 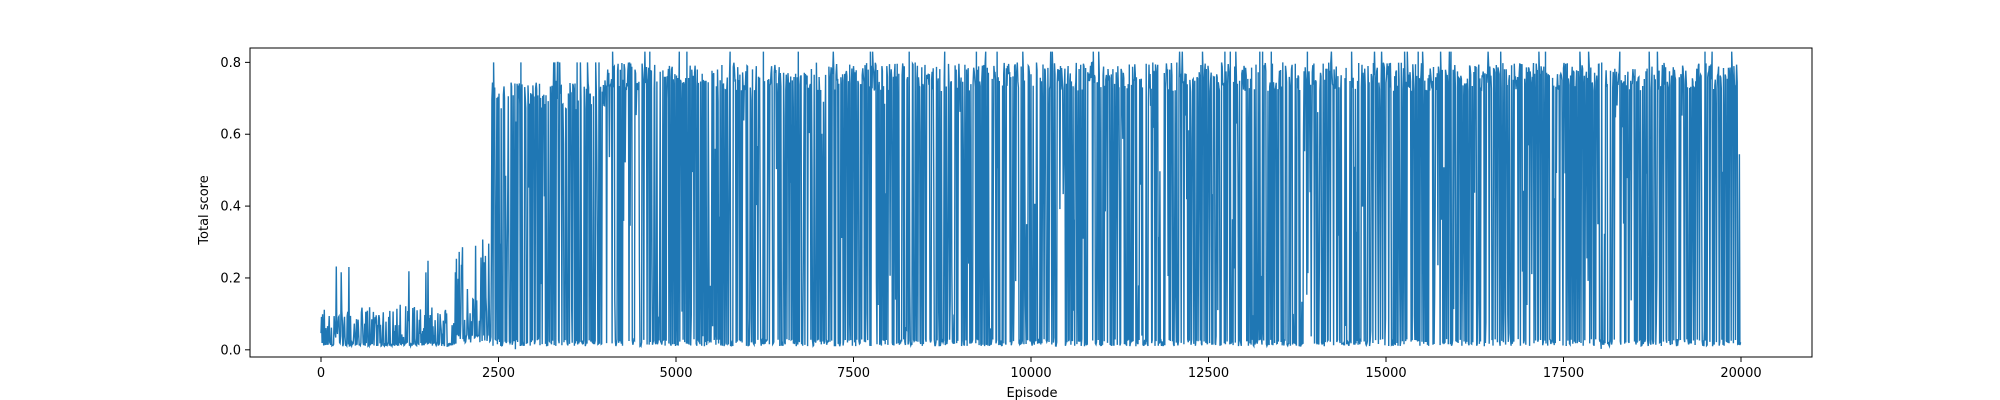 I want to click on x-tick-label: 20000, so click(x=1740, y=373).